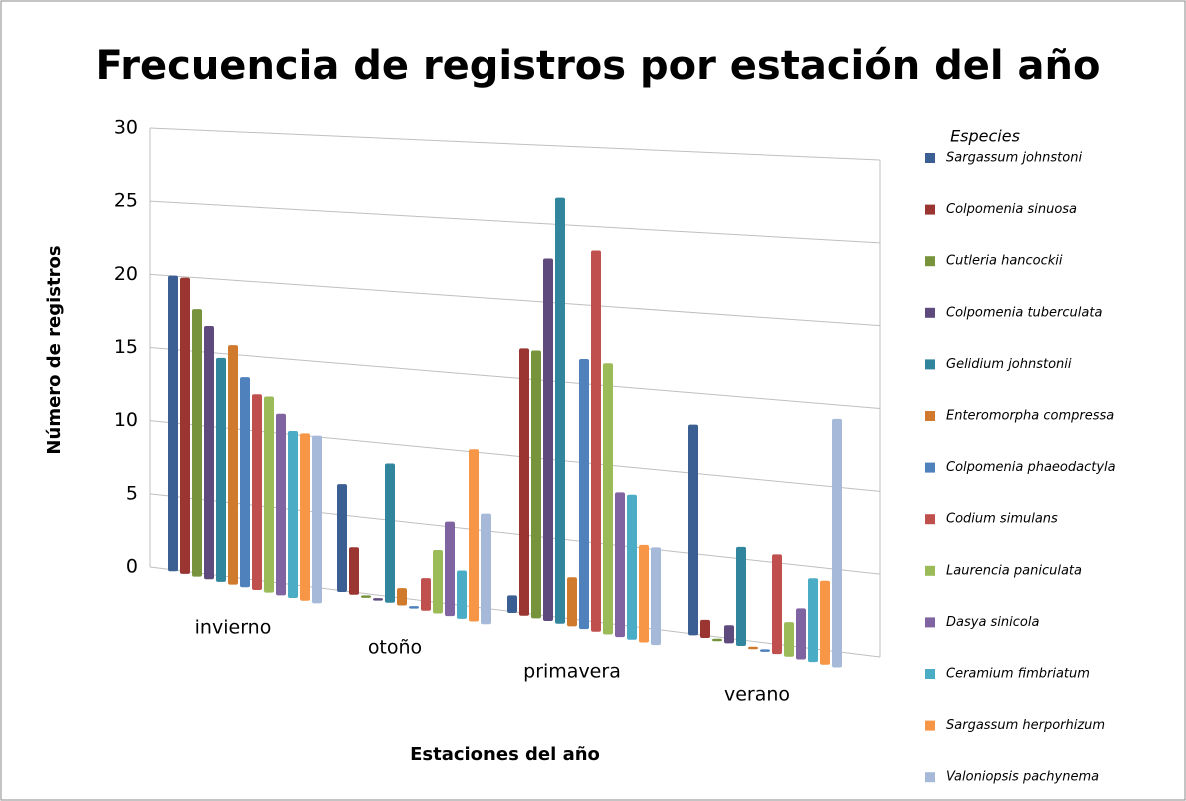 Image resolution: width=1186 pixels, height=801 pixels. What do you see at coordinates (395, 648) in the screenshot?
I see `x-tick-label: otoño` at bounding box center [395, 648].